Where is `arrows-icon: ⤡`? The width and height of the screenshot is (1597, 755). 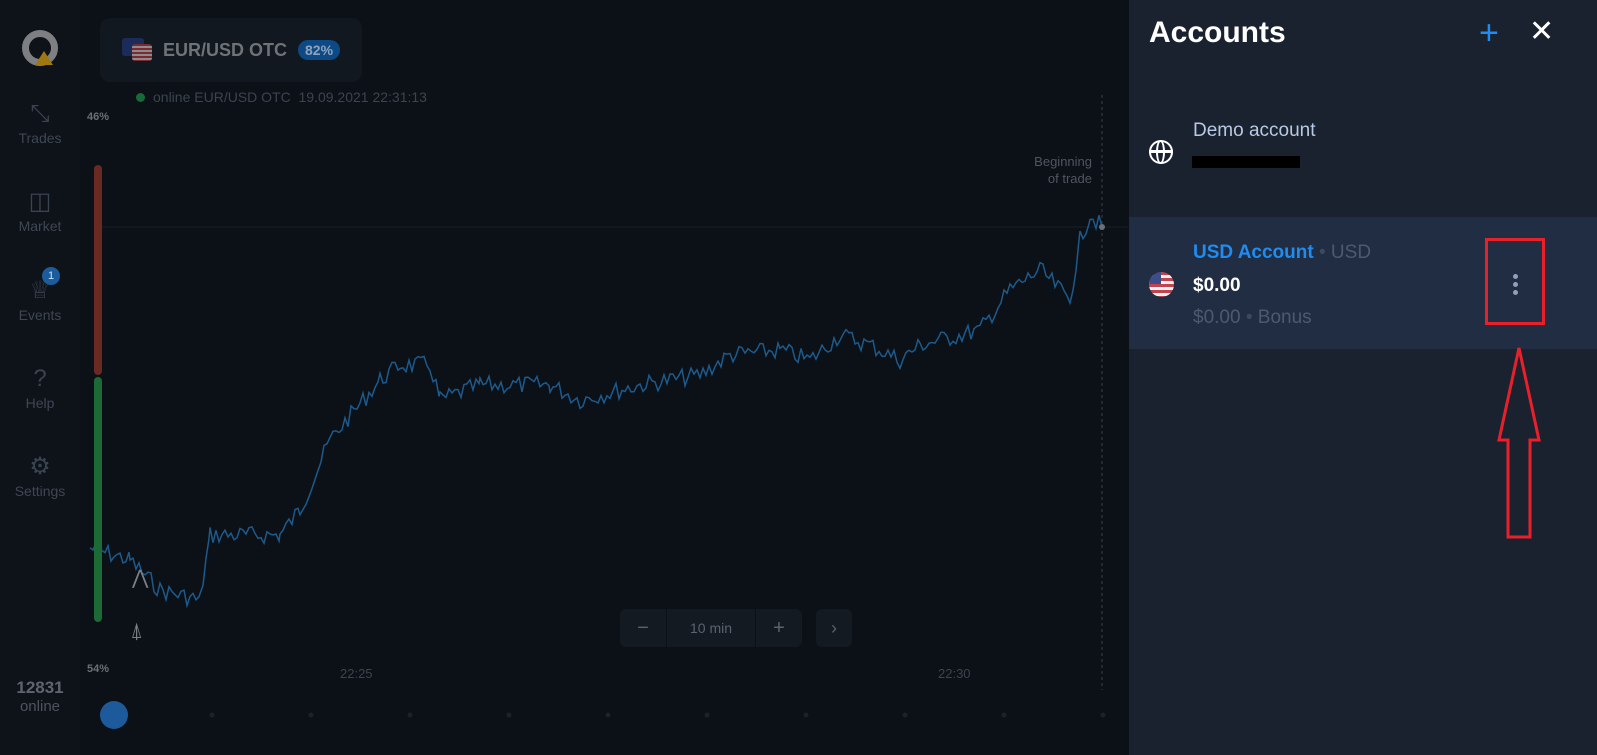
arrows-icon: ⤡ is located at coordinates (40, 113).